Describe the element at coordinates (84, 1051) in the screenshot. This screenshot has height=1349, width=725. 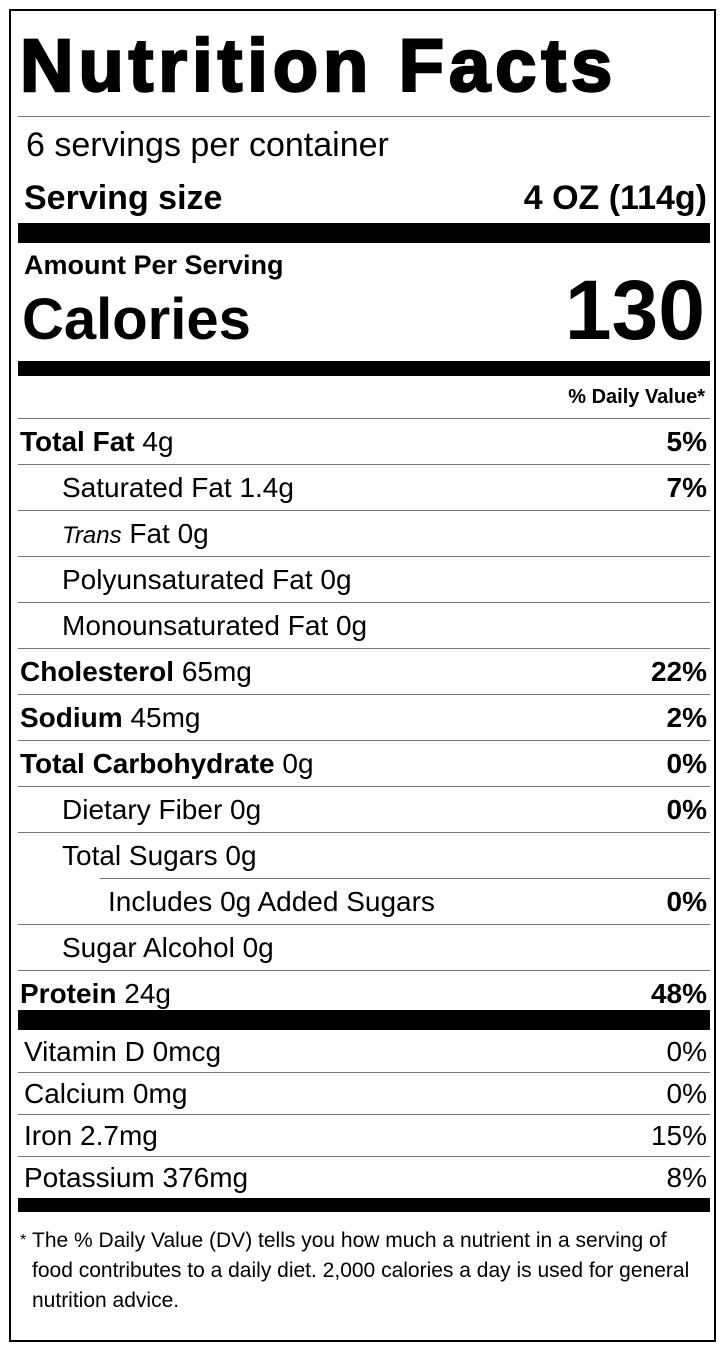
I see `vitamin-name: Vitamin D` at that location.